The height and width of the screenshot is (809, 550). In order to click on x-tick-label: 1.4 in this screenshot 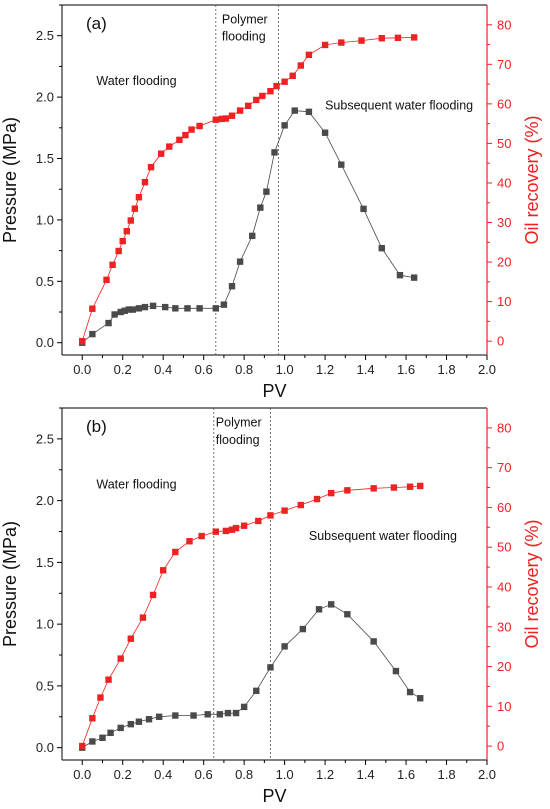, I will do `click(366, 369)`.